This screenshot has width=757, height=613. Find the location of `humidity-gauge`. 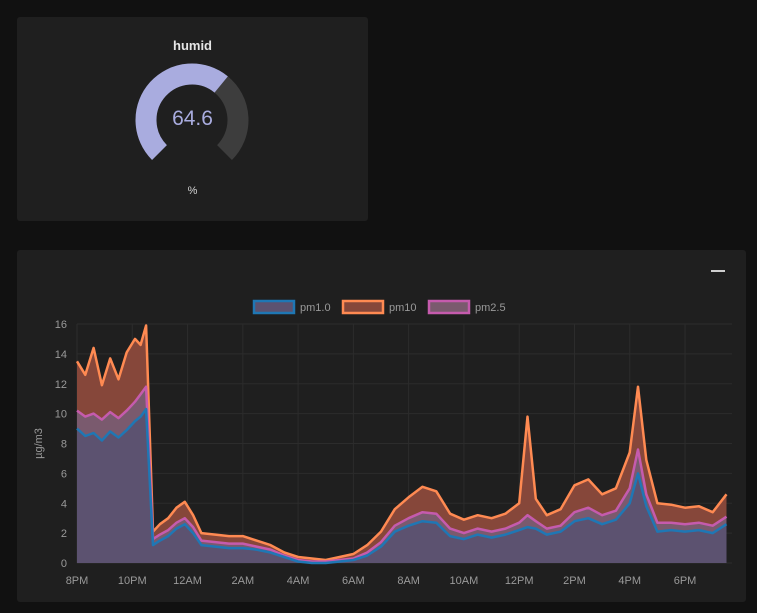

humidity-gauge is located at coordinates (192, 111).